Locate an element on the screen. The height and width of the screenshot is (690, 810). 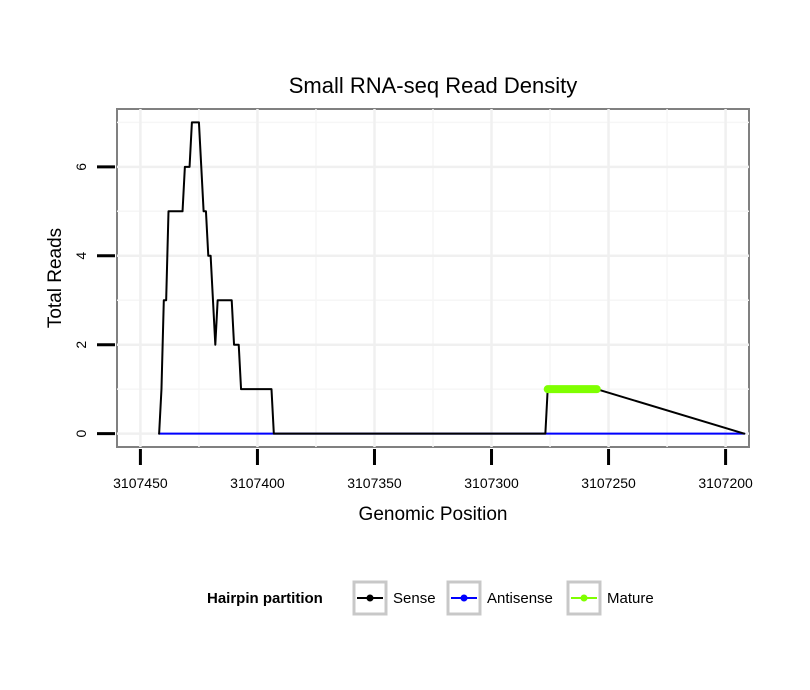
x-axis-label: Genomic Position is located at coordinates (433, 514).